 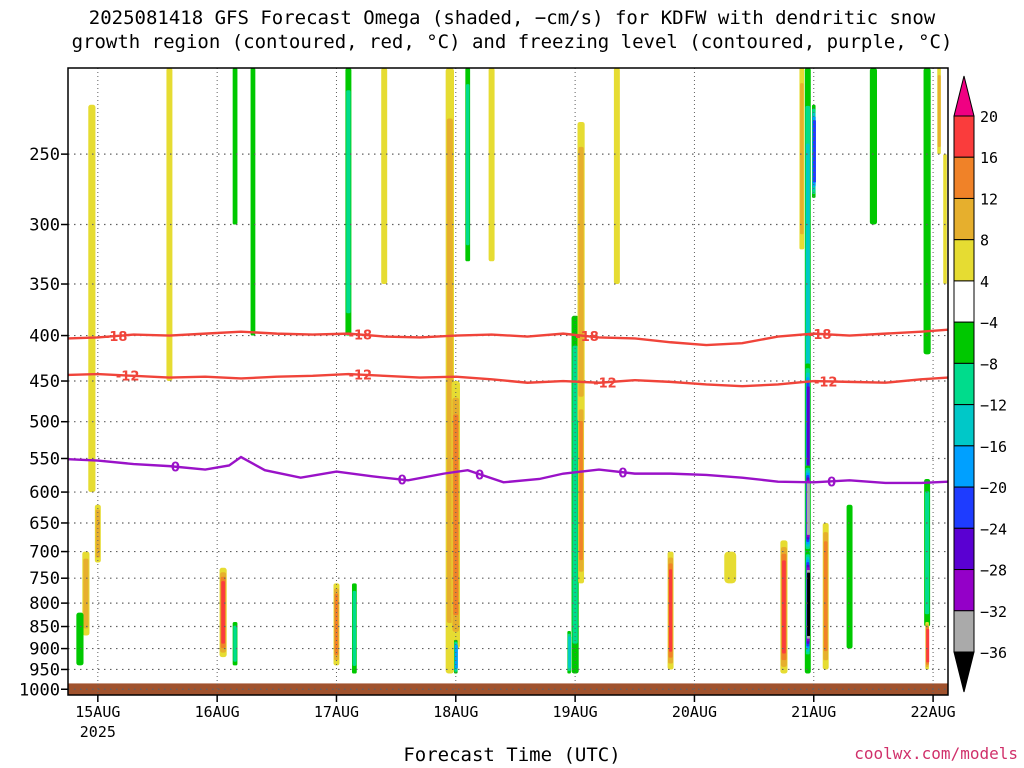 What do you see at coordinates (44, 226) in the screenshot?
I see `y-tick-label: 300` at bounding box center [44, 226].